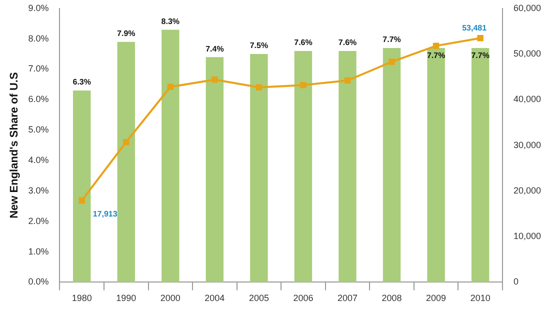 This screenshot has height=311, width=548. What do you see at coordinates (126, 33) in the screenshot?
I see `data-label: 7.9%` at bounding box center [126, 33].